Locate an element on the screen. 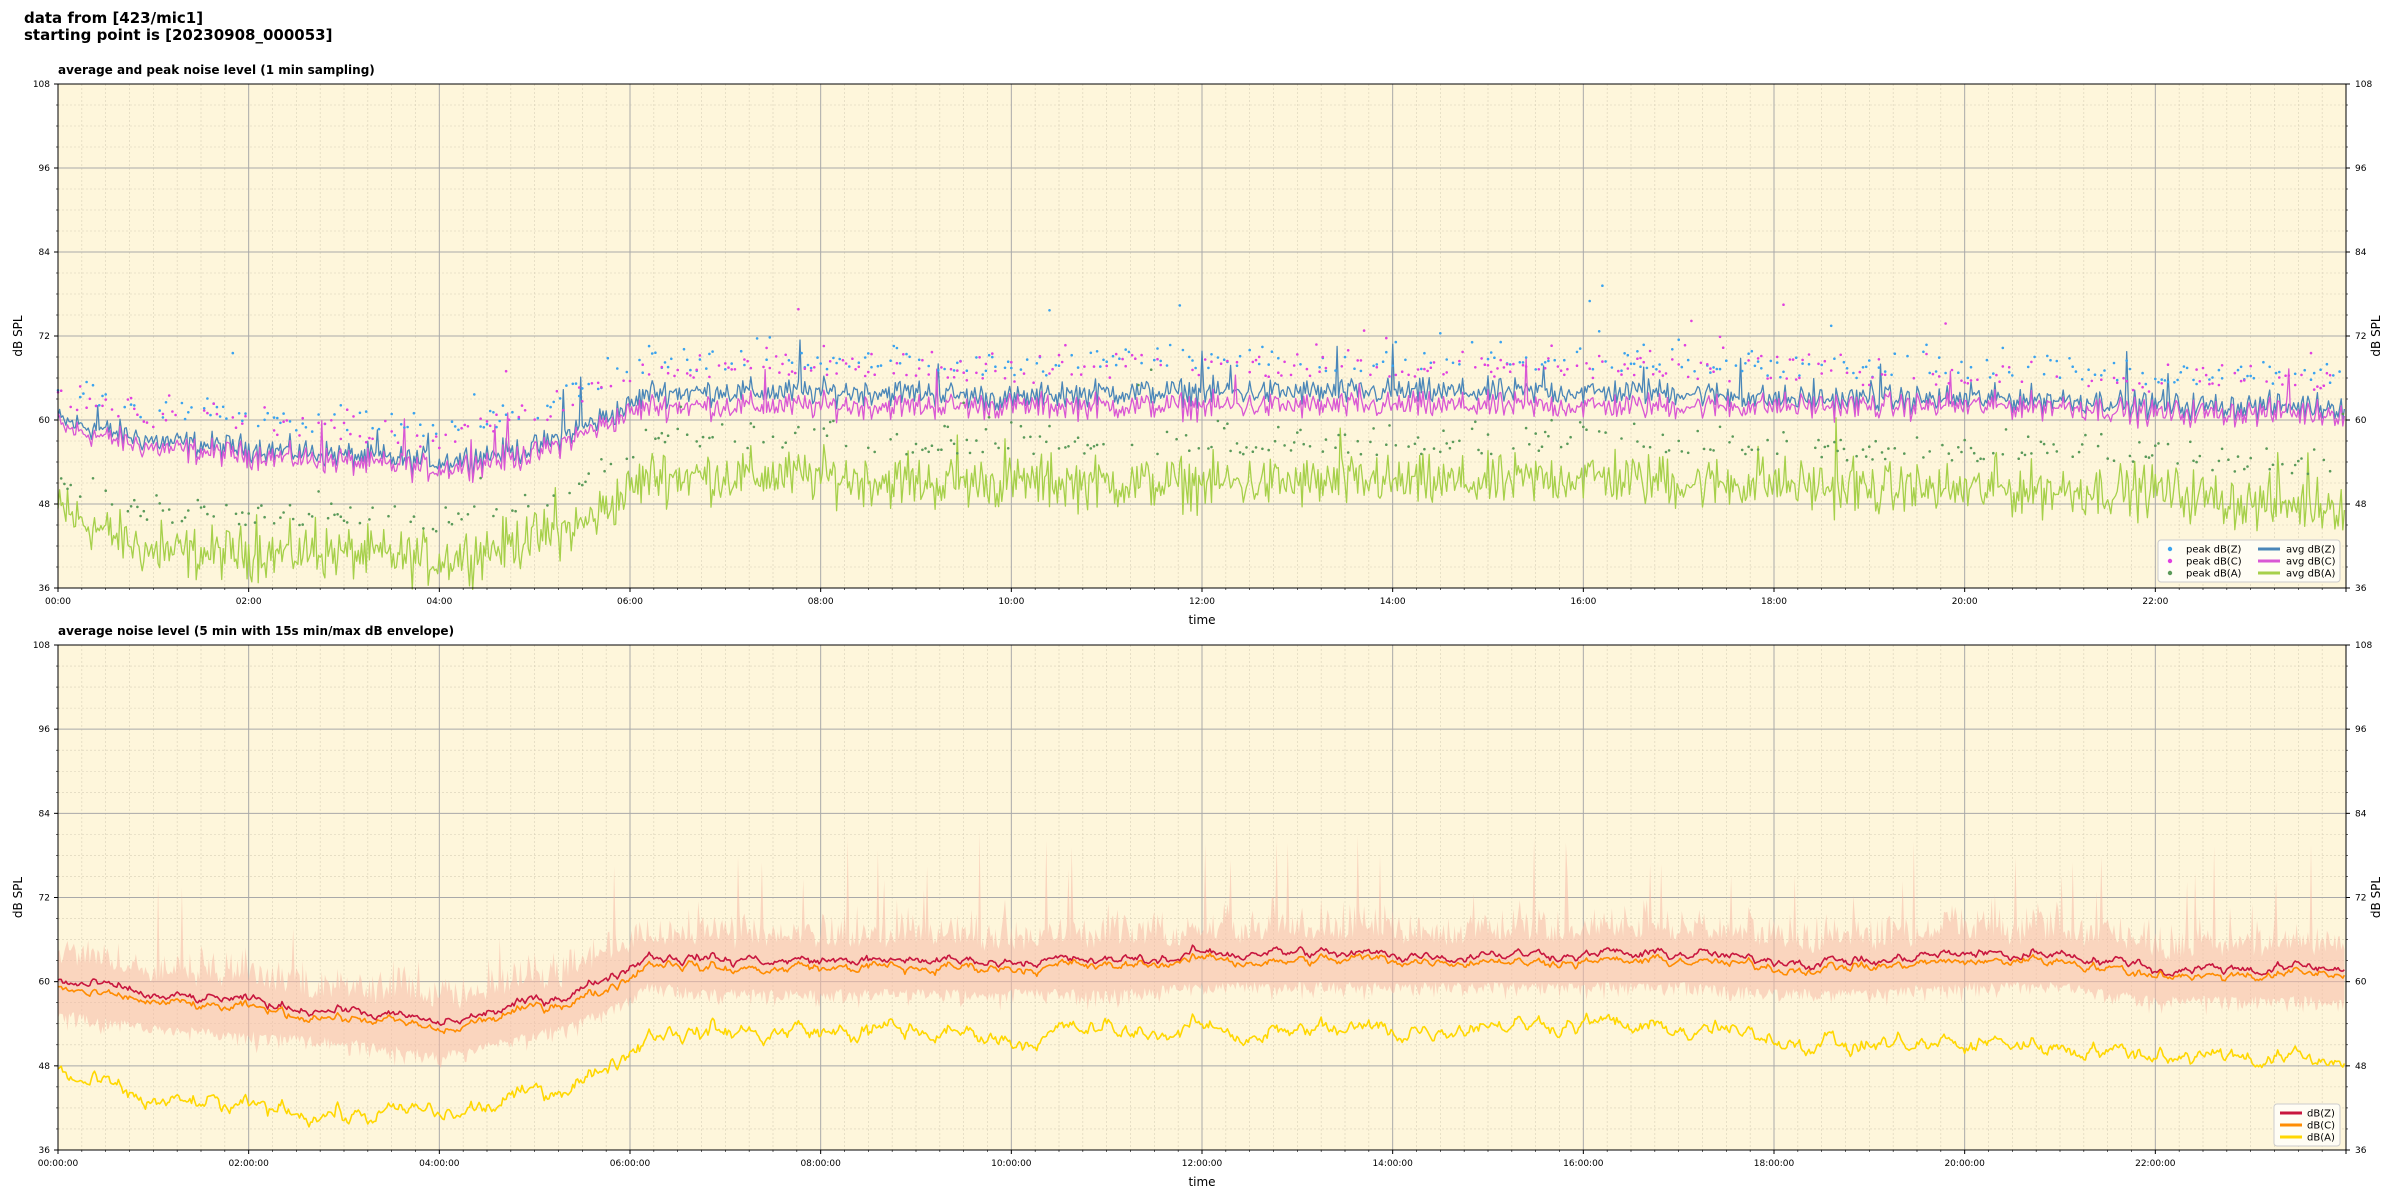  y-axis-label-right: dB SPL is located at coordinates (2376, 336).